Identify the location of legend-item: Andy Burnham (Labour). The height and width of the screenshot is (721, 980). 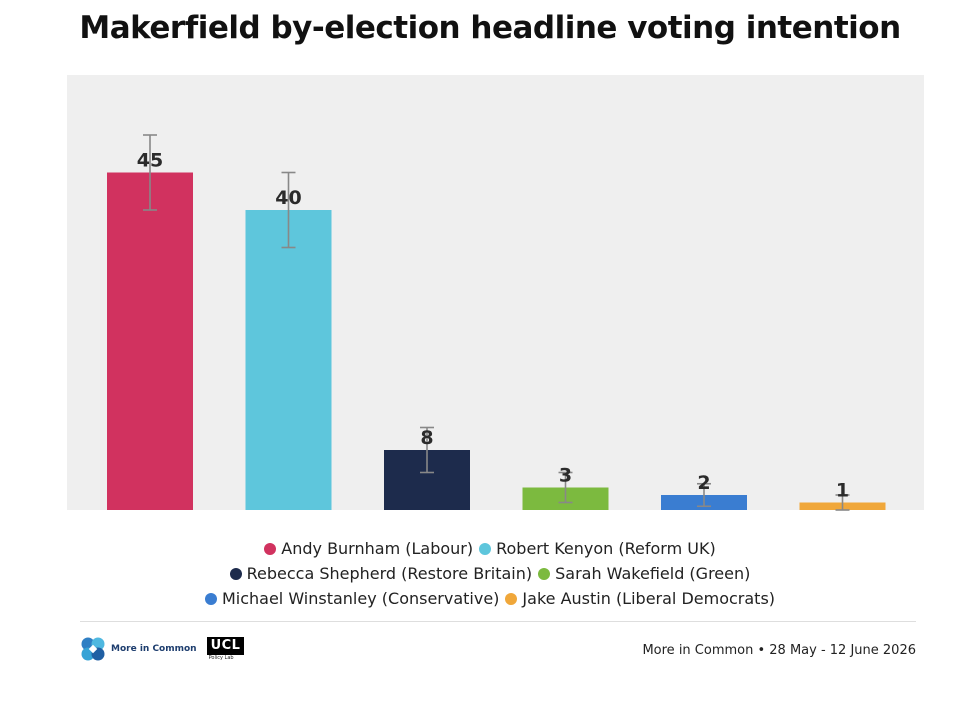
(368, 548).